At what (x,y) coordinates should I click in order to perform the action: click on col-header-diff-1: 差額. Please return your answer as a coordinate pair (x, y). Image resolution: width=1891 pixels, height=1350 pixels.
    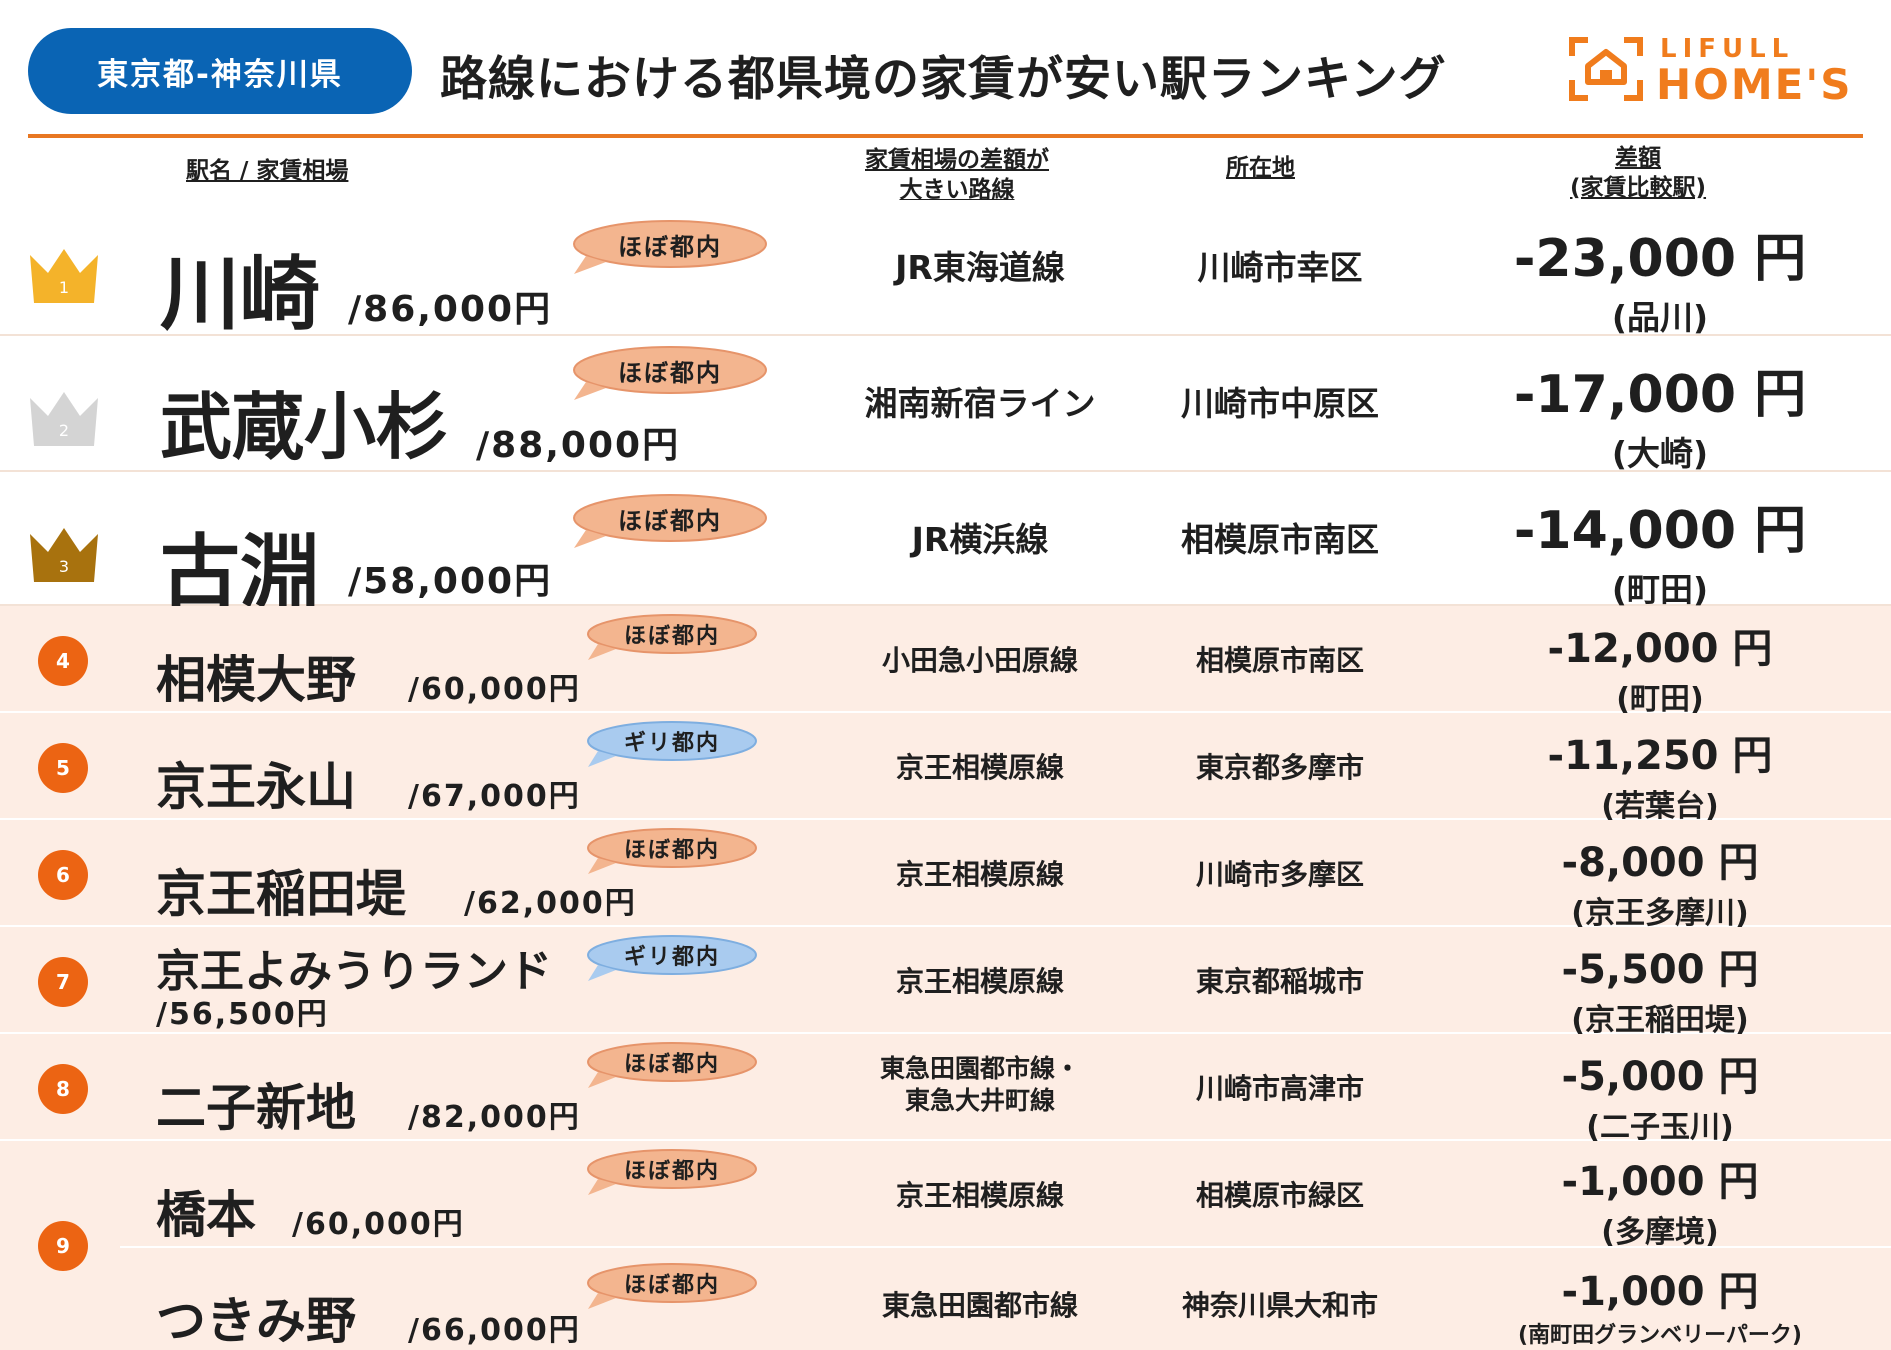
    Looking at the image, I should click on (1638, 158).